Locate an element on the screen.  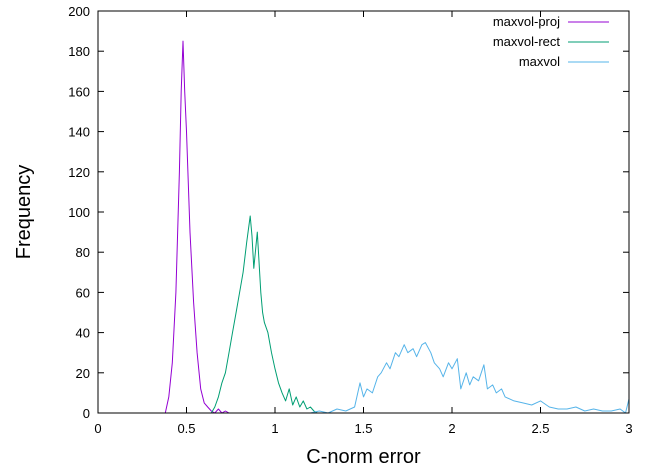
y-tick-label: 20 is located at coordinates (83, 373).